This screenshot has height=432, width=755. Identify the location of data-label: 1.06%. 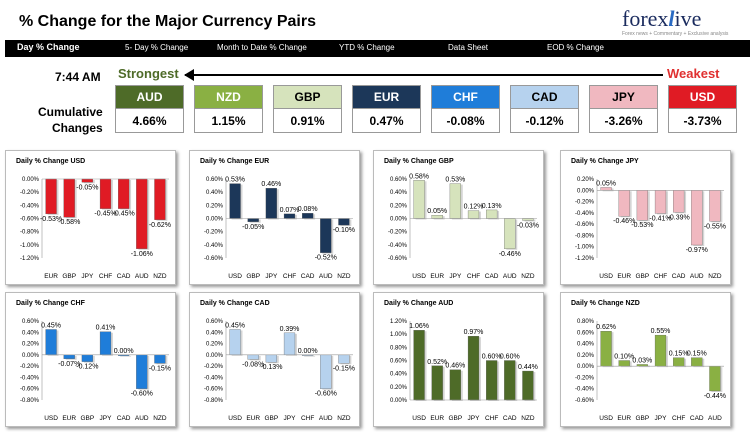
(419, 326).